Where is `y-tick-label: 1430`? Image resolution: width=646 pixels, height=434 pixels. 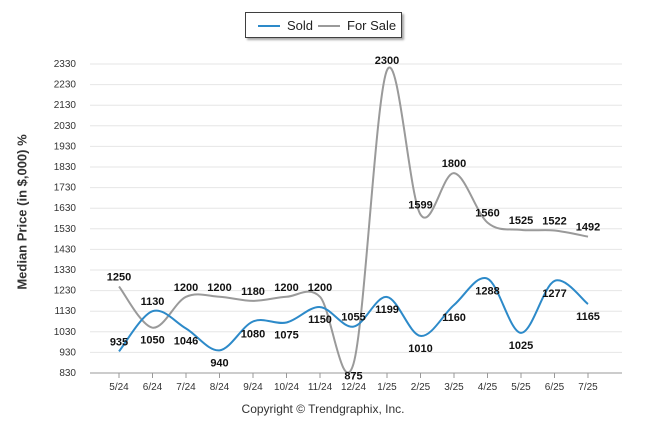
y-tick-label: 1430 is located at coordinates (65, 249).